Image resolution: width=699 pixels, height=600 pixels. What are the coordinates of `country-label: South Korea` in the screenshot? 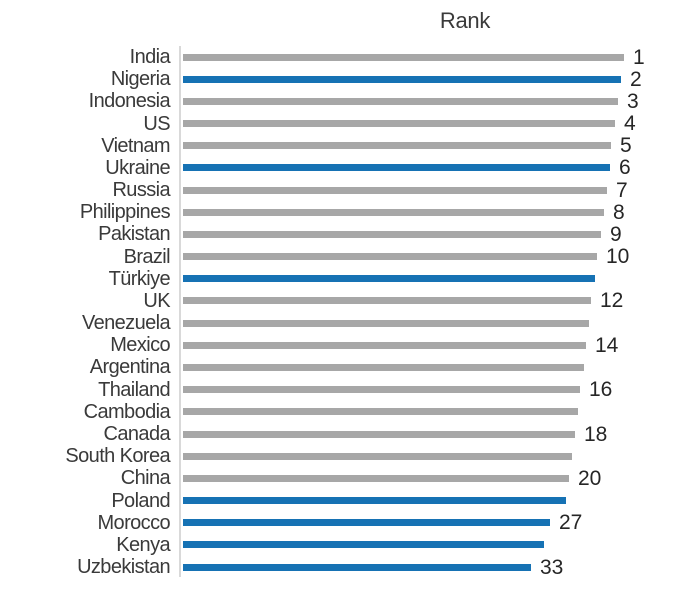 It's located at (117, 456).